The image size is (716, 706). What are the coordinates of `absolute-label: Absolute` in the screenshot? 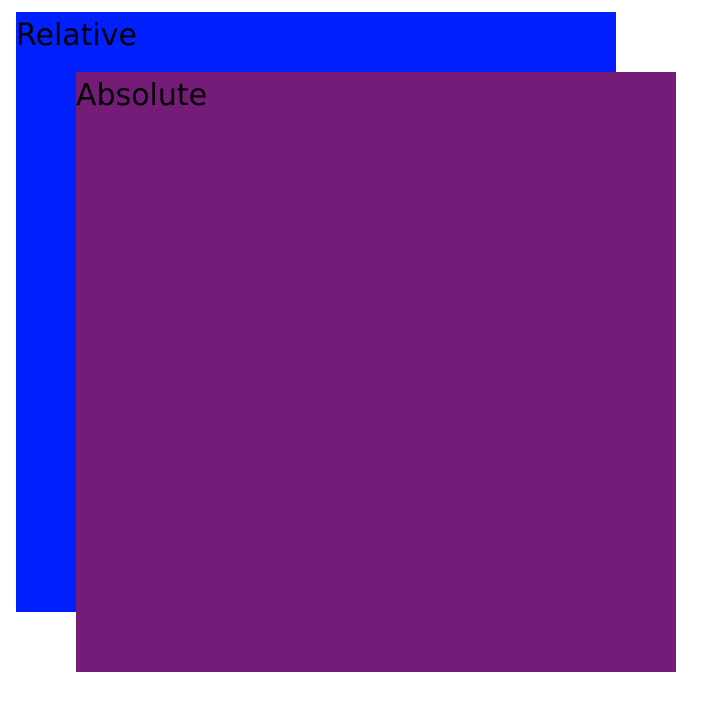 It's located at (142, 95).